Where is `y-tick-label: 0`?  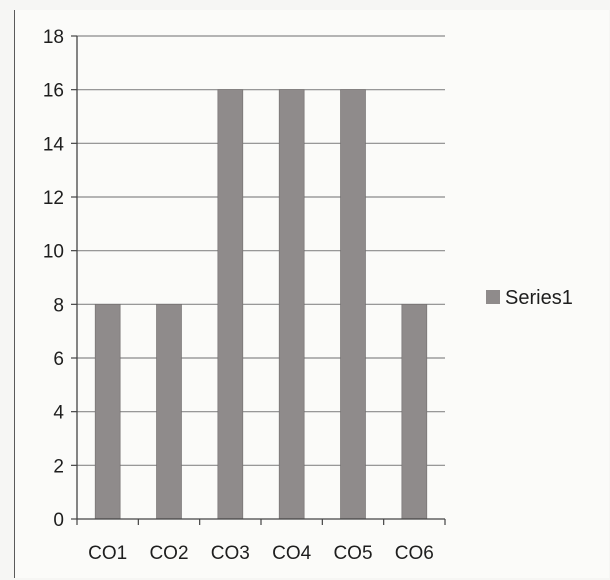 y-tick-label: 0 is located at coordinates (58, 520).